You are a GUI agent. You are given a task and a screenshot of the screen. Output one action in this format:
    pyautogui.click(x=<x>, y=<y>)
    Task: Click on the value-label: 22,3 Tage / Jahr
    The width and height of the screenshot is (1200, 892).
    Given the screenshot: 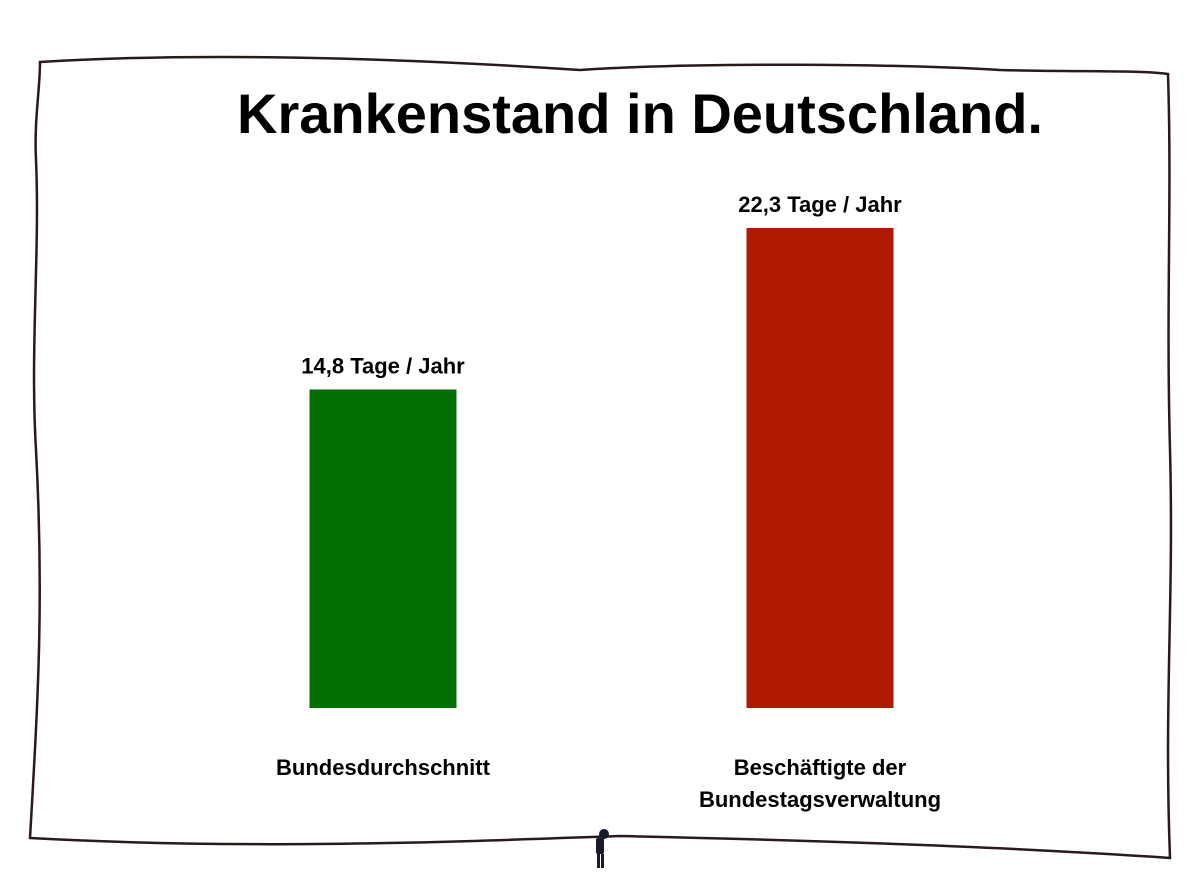 What is the action you would take?
    pyautogui.click(x=820, y=204)
    